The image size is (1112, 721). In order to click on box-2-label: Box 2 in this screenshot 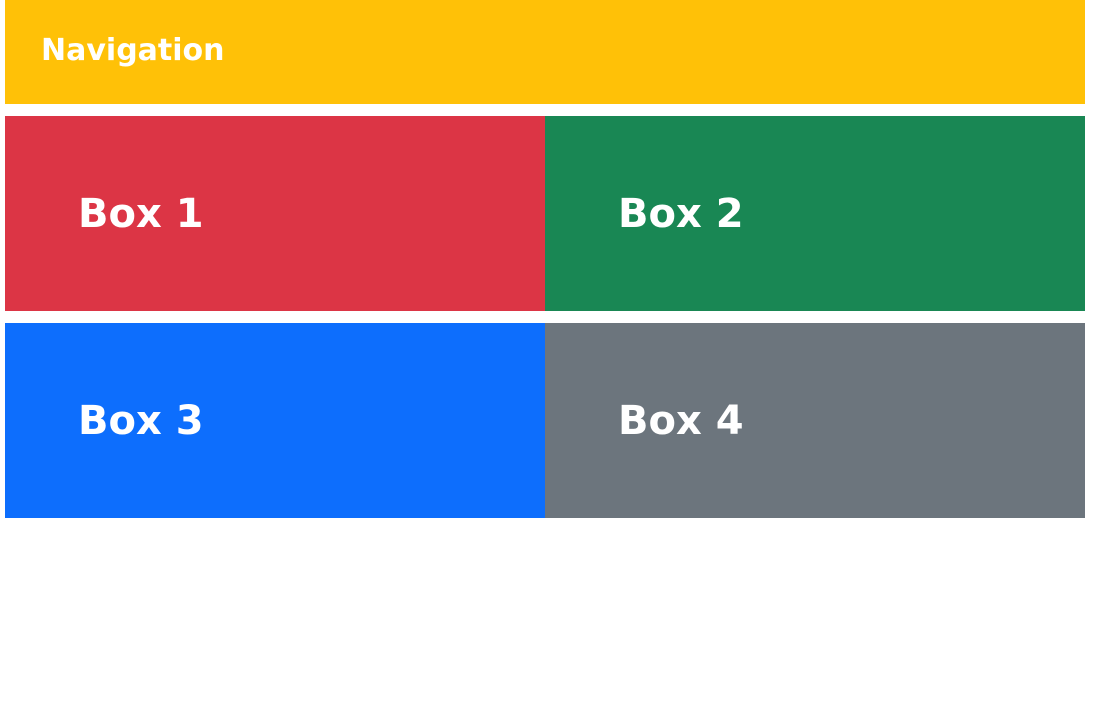, I will do `click(681, 213)`.